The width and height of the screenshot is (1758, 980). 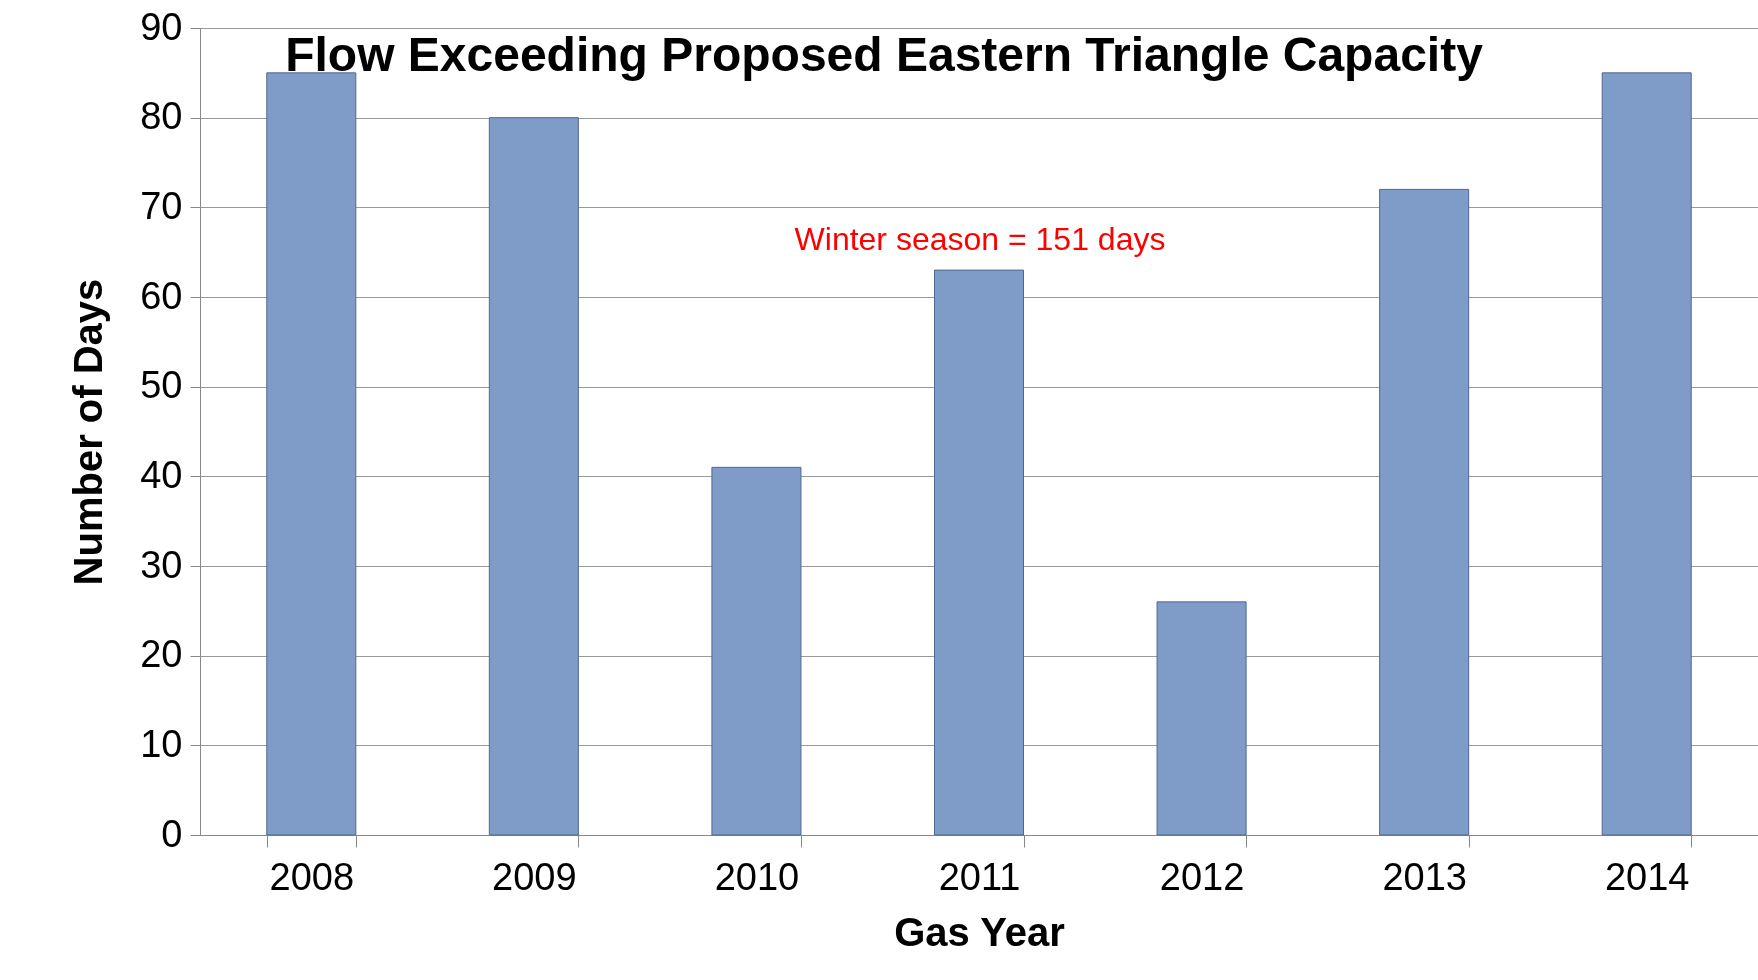 I want to click on x-tick-label: 2008, so click(x=312, y=876).